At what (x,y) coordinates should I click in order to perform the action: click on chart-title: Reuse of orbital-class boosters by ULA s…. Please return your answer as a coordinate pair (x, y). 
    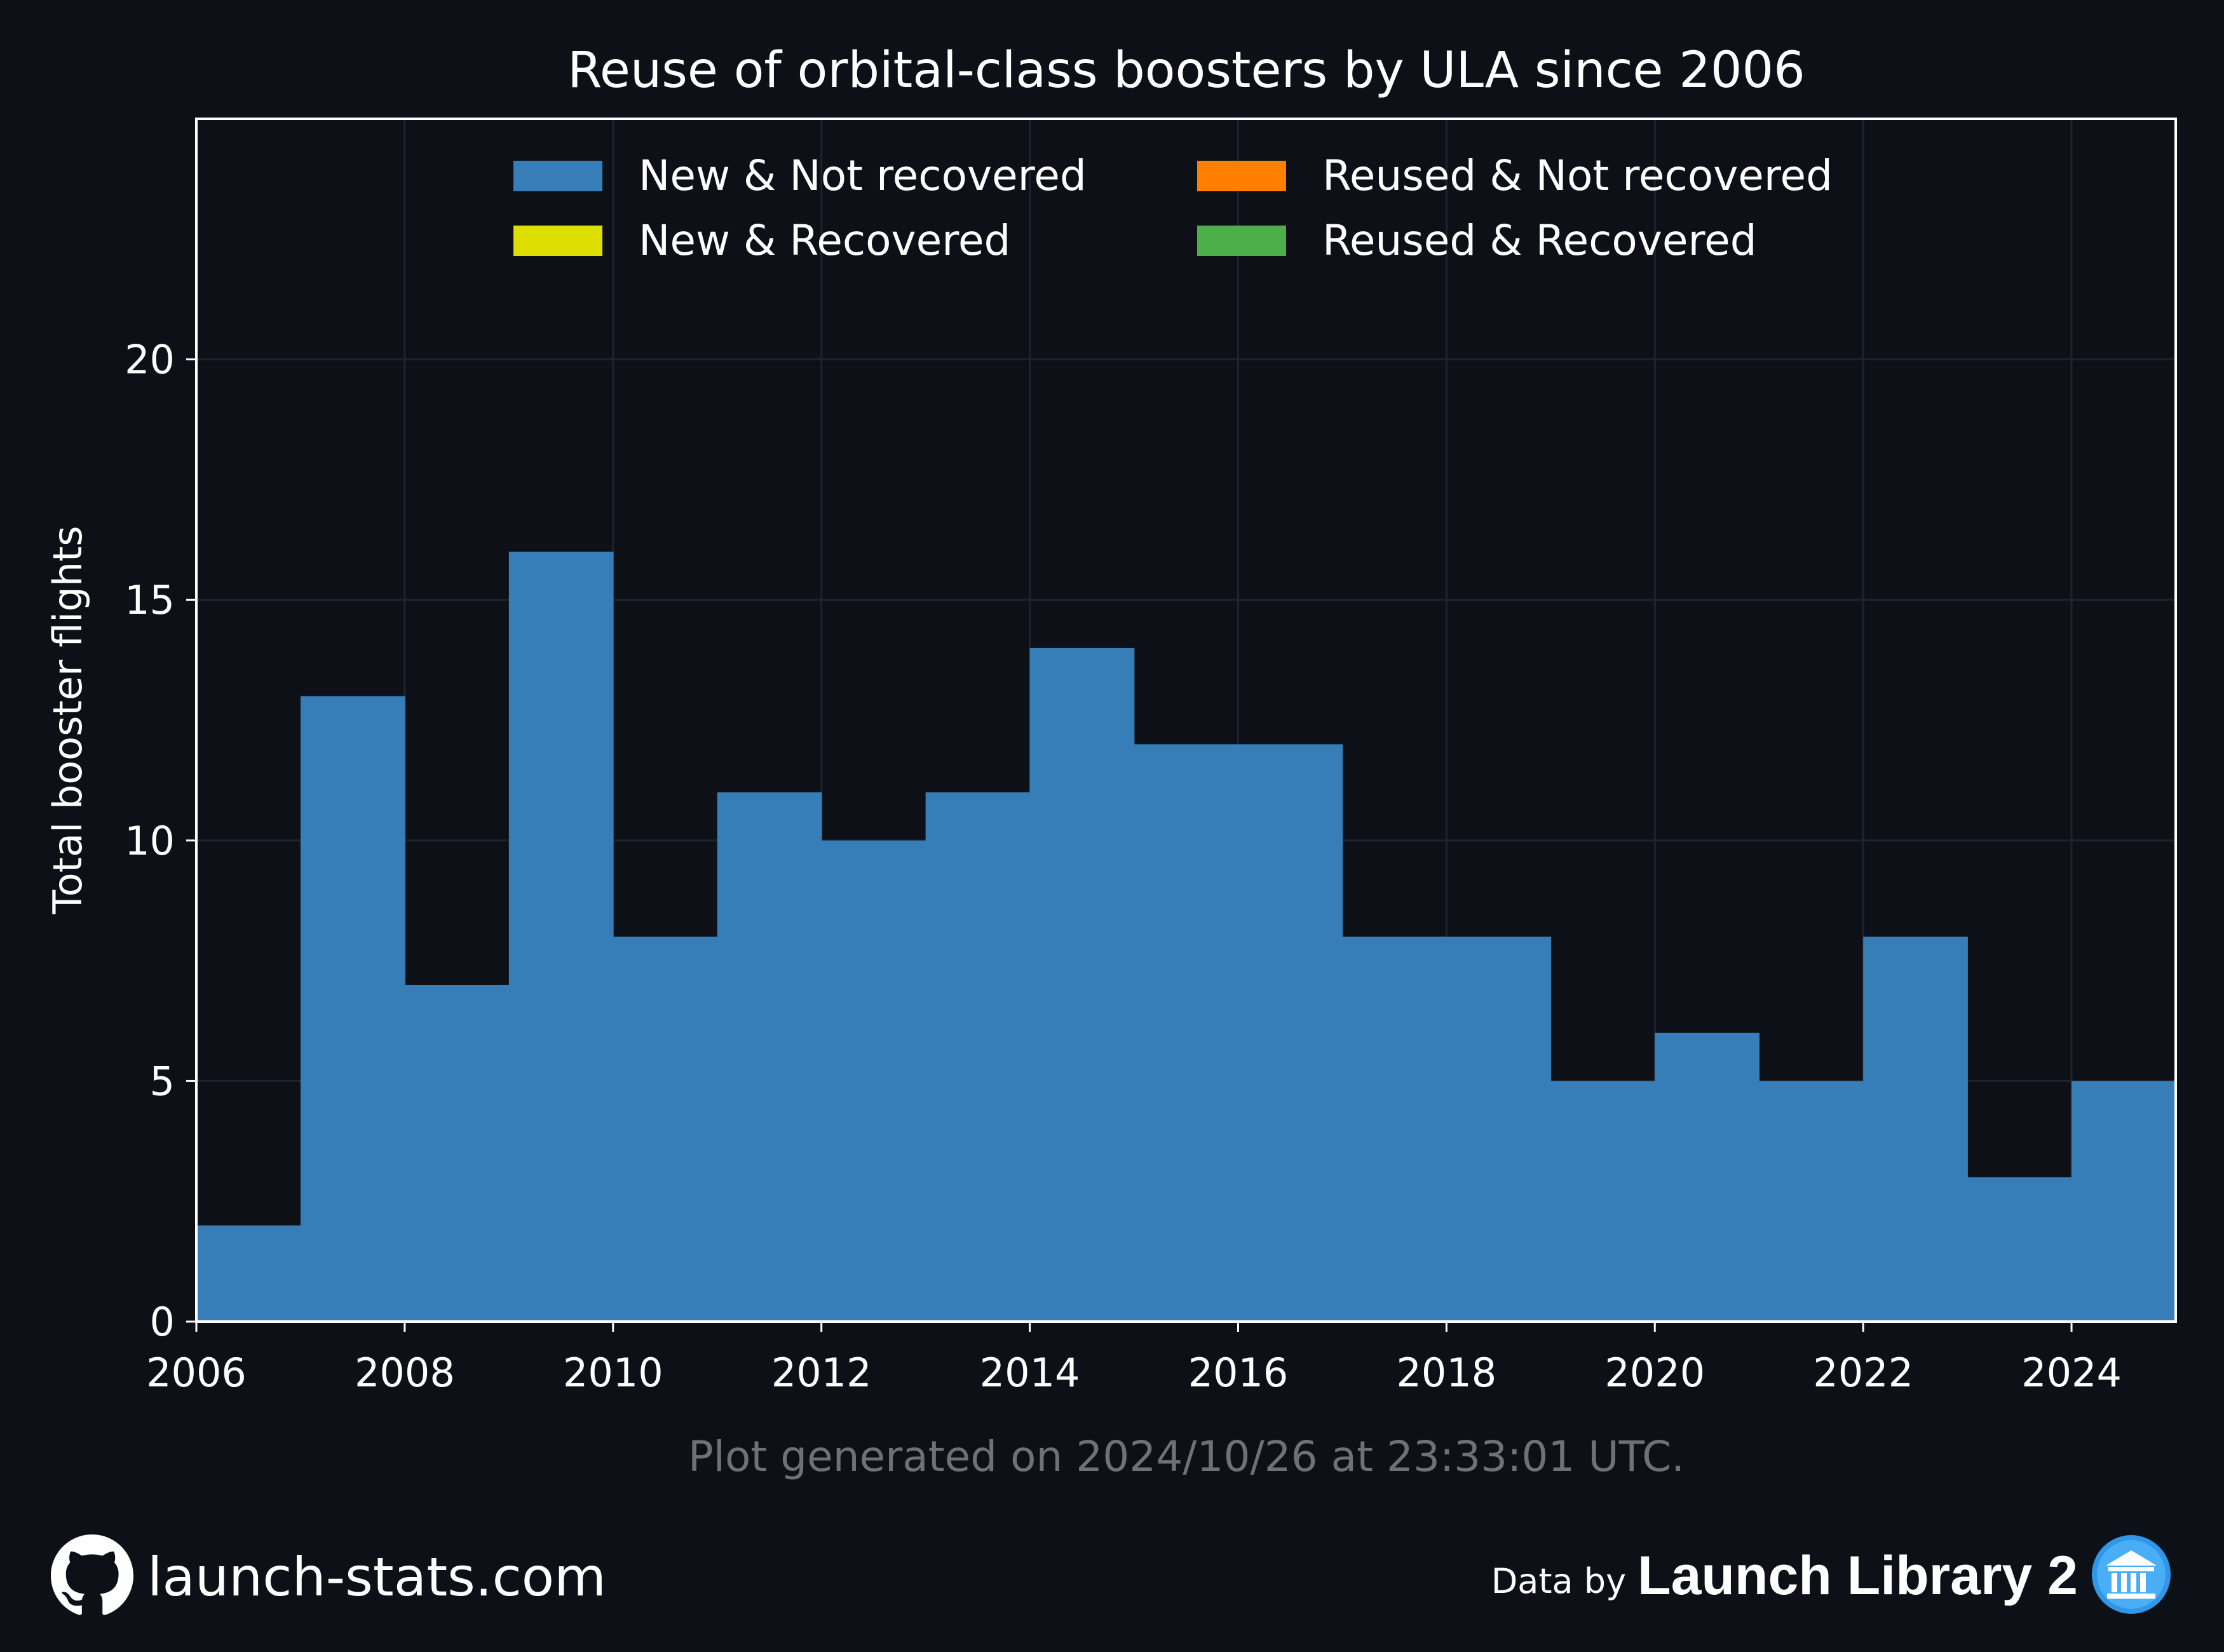
    Looking at the image, I should click on (1186, 70).